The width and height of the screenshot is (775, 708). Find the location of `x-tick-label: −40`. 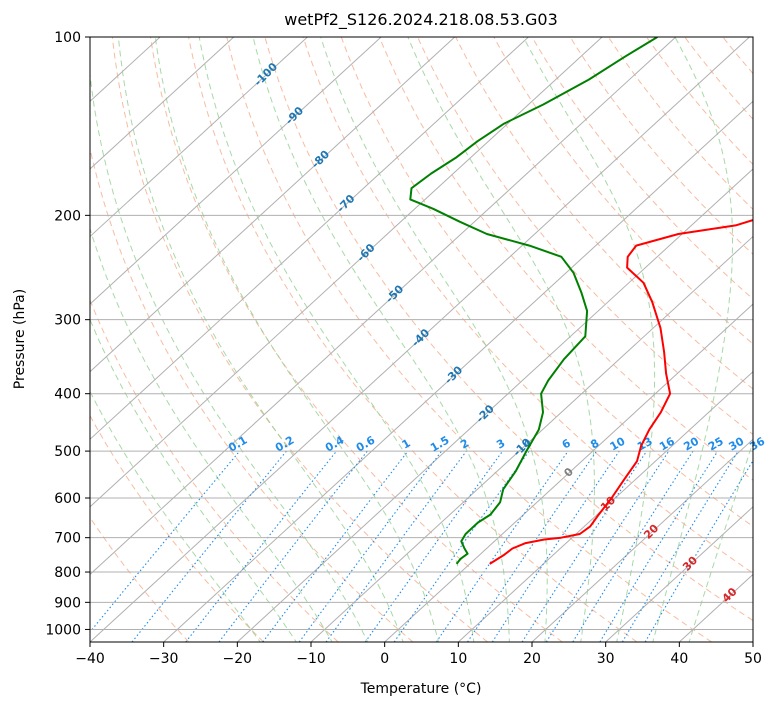

x-tick-label: −40 is located at coordinates (90, 659).